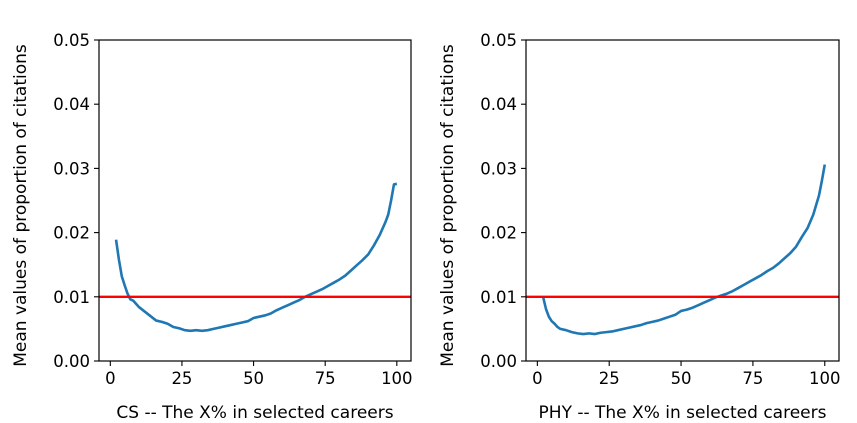  Describe the element at coordinates (683, 413) in the screenshot. I see `x-axis-label: PHY -- The X% in selected careers` at that location.